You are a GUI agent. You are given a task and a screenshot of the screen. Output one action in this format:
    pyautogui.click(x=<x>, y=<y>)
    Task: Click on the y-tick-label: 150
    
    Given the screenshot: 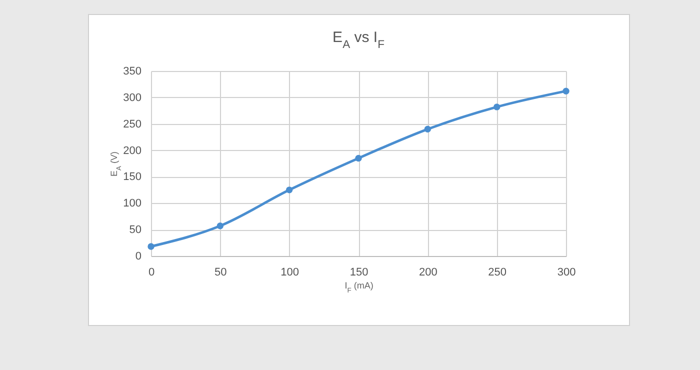 What is the action you would take?
    pyautogui.click(x=132, y=177)
    